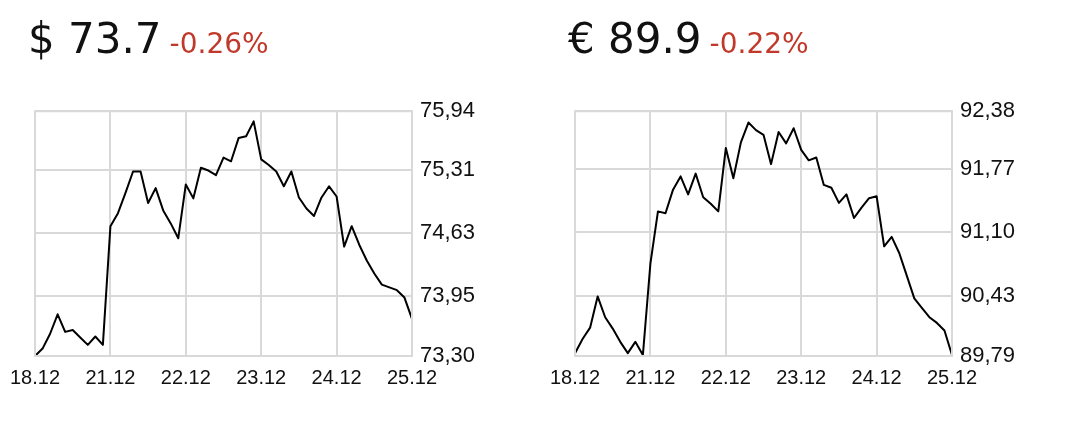  What do you see at coordinates (988, 231) in the screenshot?
I see `y-tick-label: 91,10` at bounding box center [988, 231].